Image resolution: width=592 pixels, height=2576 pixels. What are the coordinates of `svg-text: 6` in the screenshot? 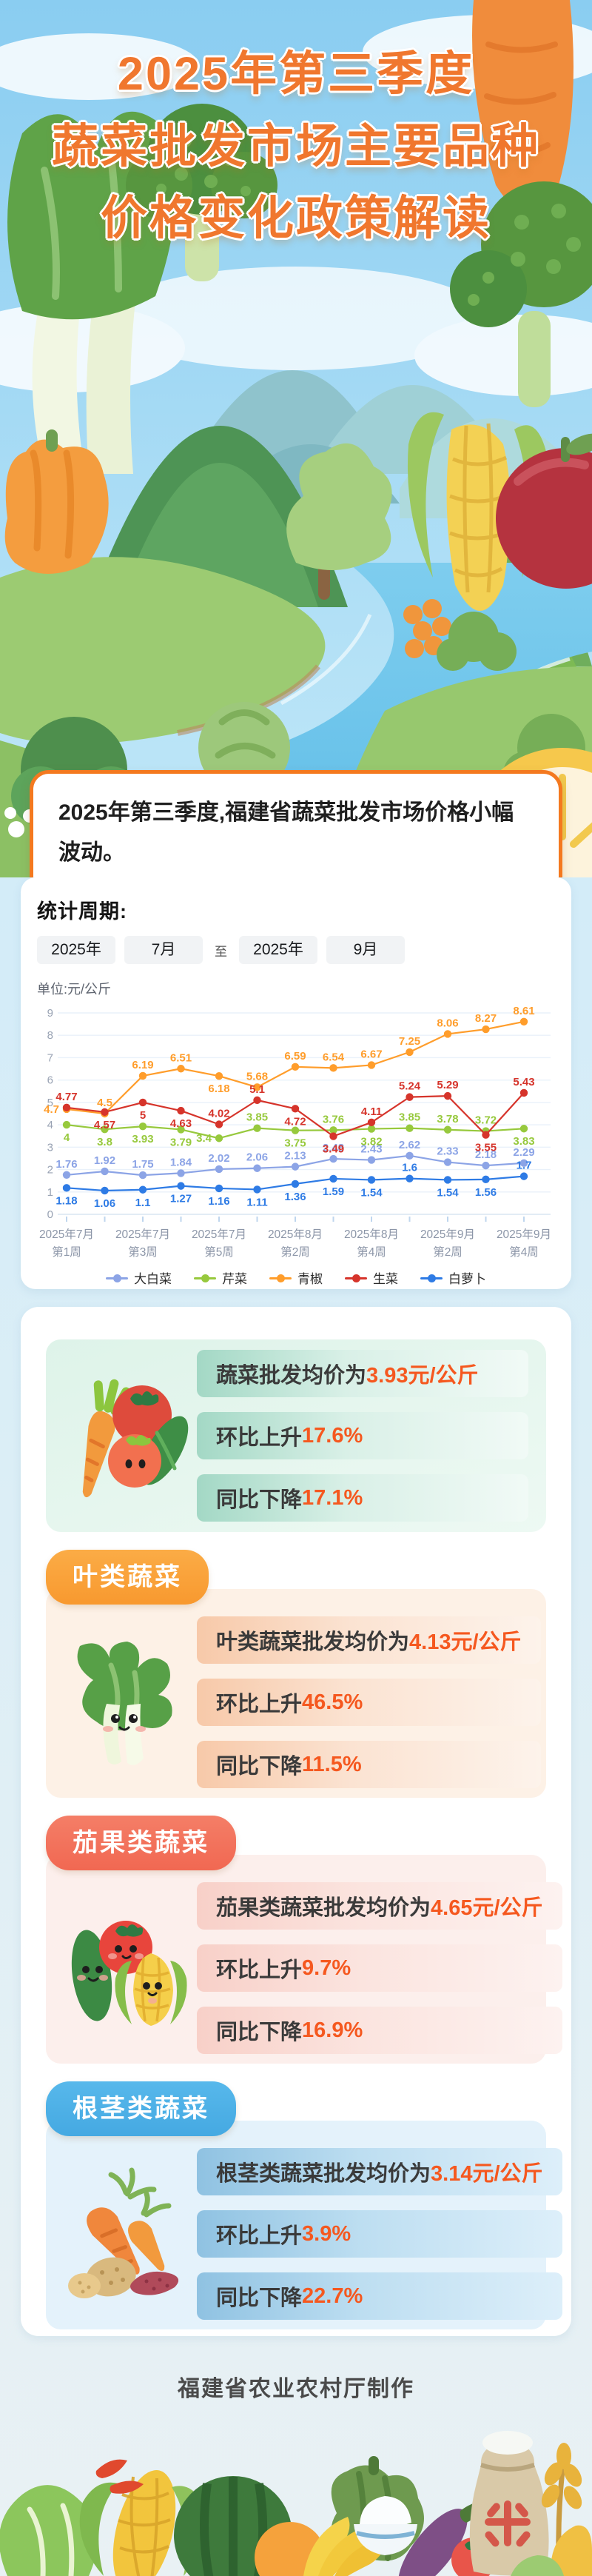 It's located at (50, 1080).